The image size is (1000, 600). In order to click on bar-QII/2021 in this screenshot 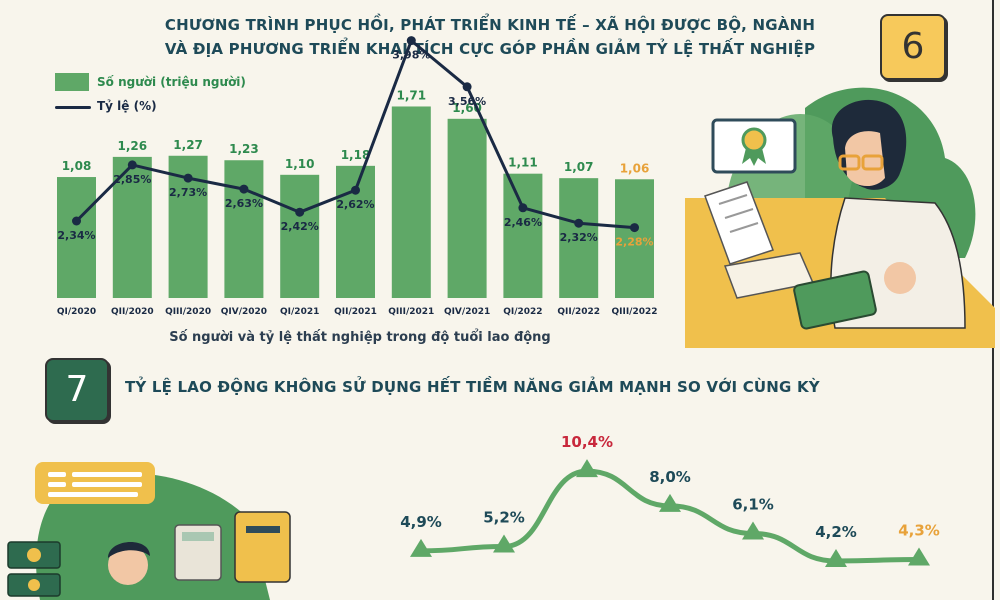, I will do `click(355, 231)`.